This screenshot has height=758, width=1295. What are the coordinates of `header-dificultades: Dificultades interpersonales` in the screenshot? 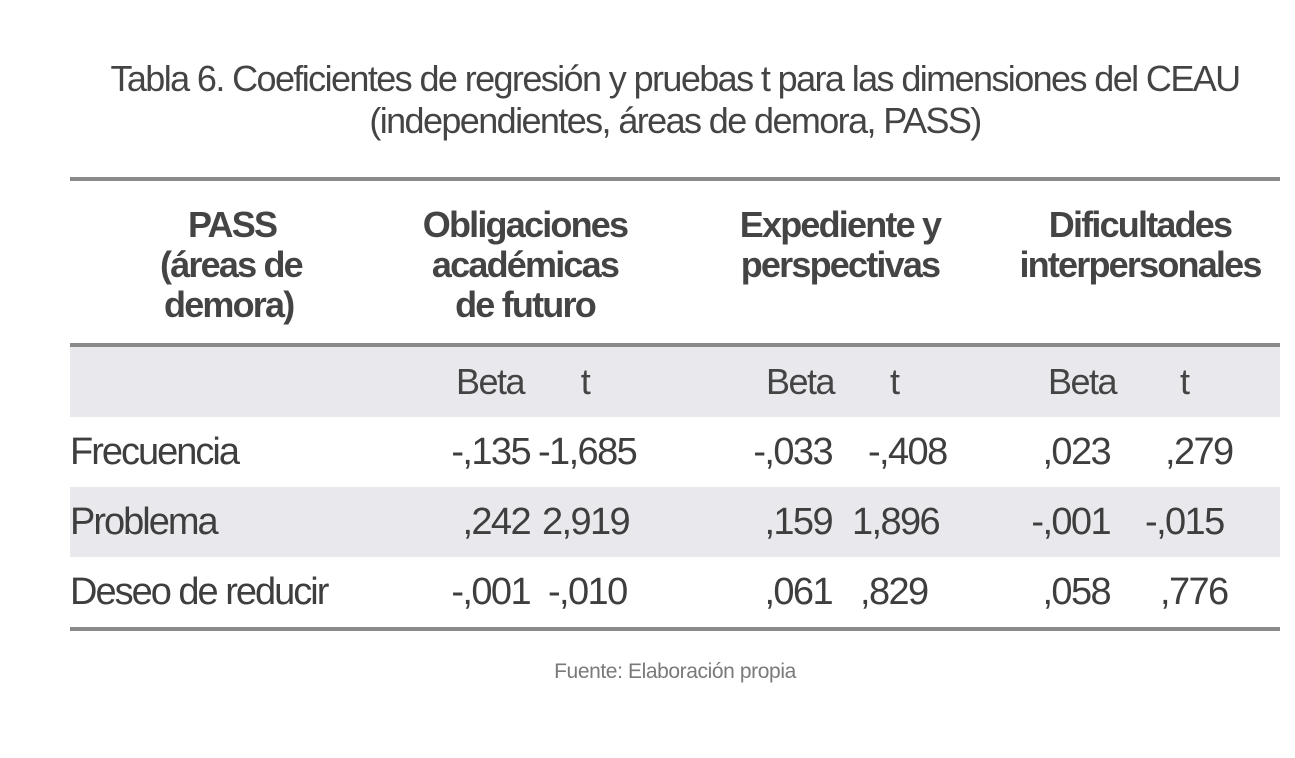 It's located at (1140, 244).